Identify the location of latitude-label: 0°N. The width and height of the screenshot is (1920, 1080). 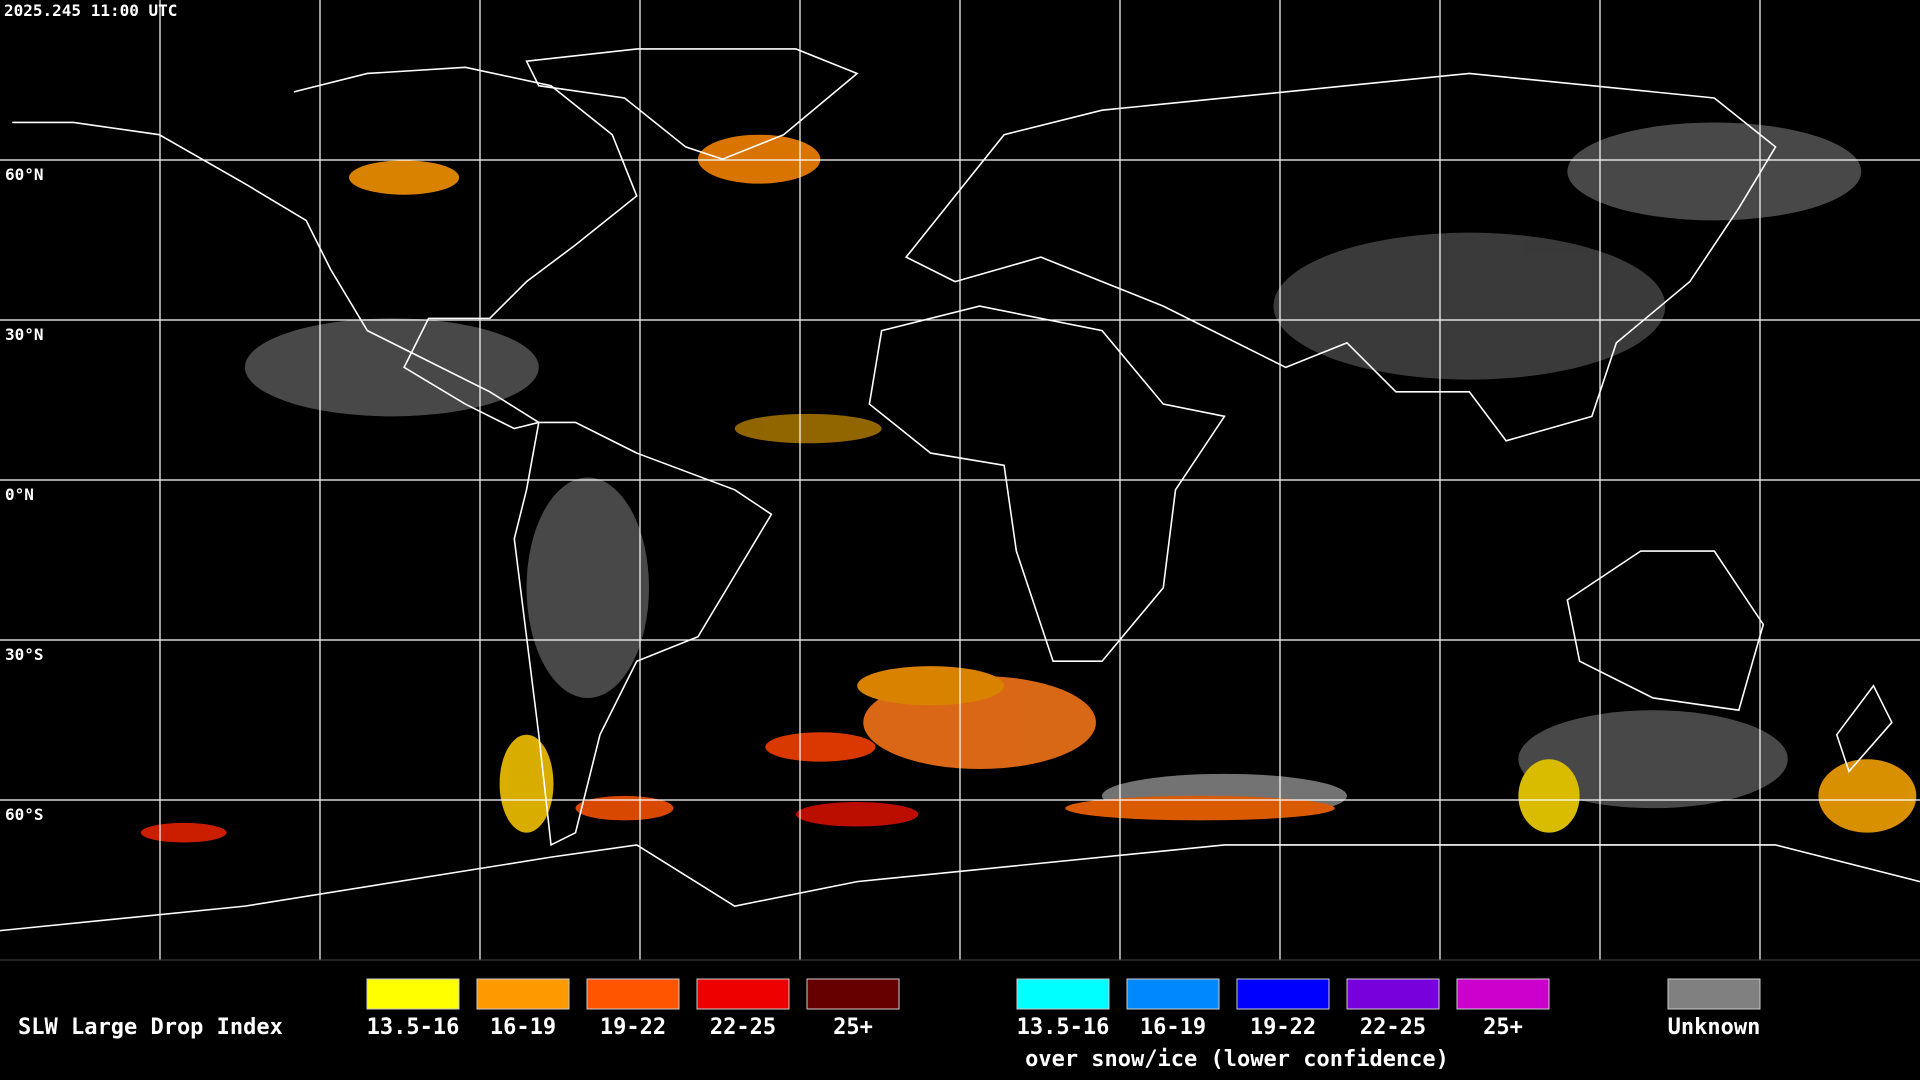
(19, 494).